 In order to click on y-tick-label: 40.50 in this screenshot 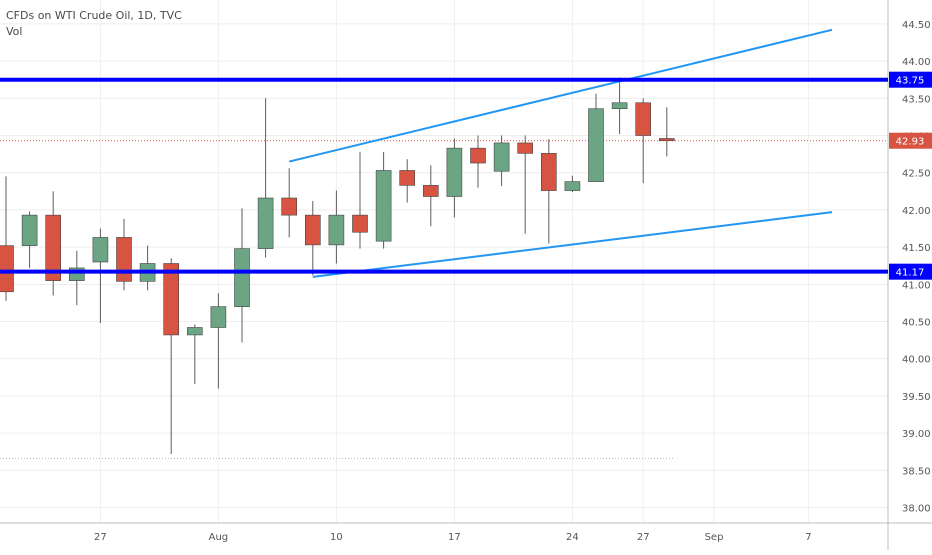, I will do `click(916, 323)`.